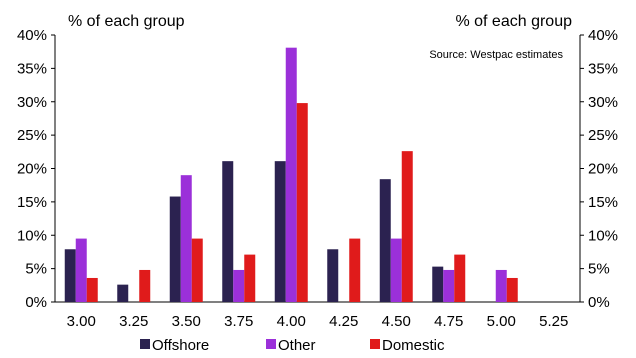 The width and height of the screenshot is (636, 358). What do you see at coordinates (448, 321) in the screenshot?
I see `x-tick-label: 4.75` at bounding box center [448, 321].